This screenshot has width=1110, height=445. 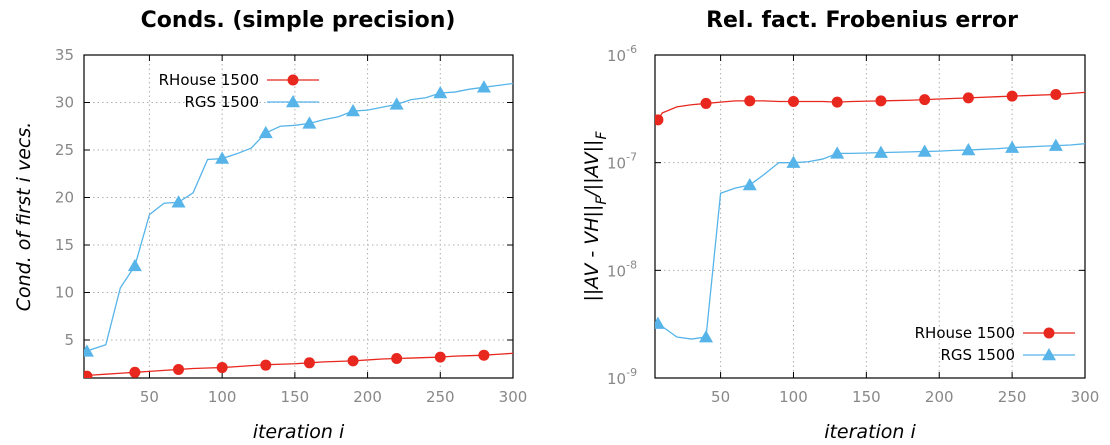 I want to click on y-tick-label: 10⁻⁸, so click(x=622, y=269).